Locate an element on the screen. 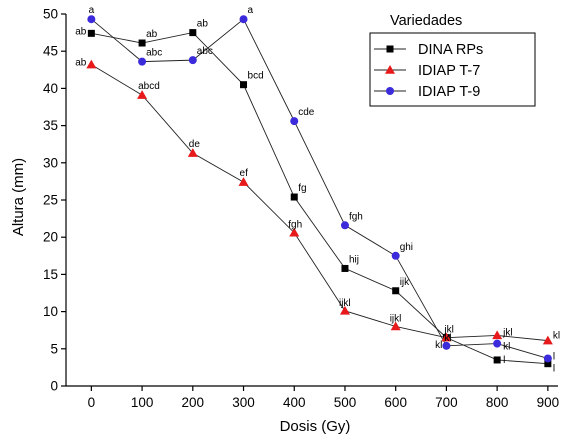 The image size is (569, 447). legend-item: DINA RPs is located at coordinates (428, 50).